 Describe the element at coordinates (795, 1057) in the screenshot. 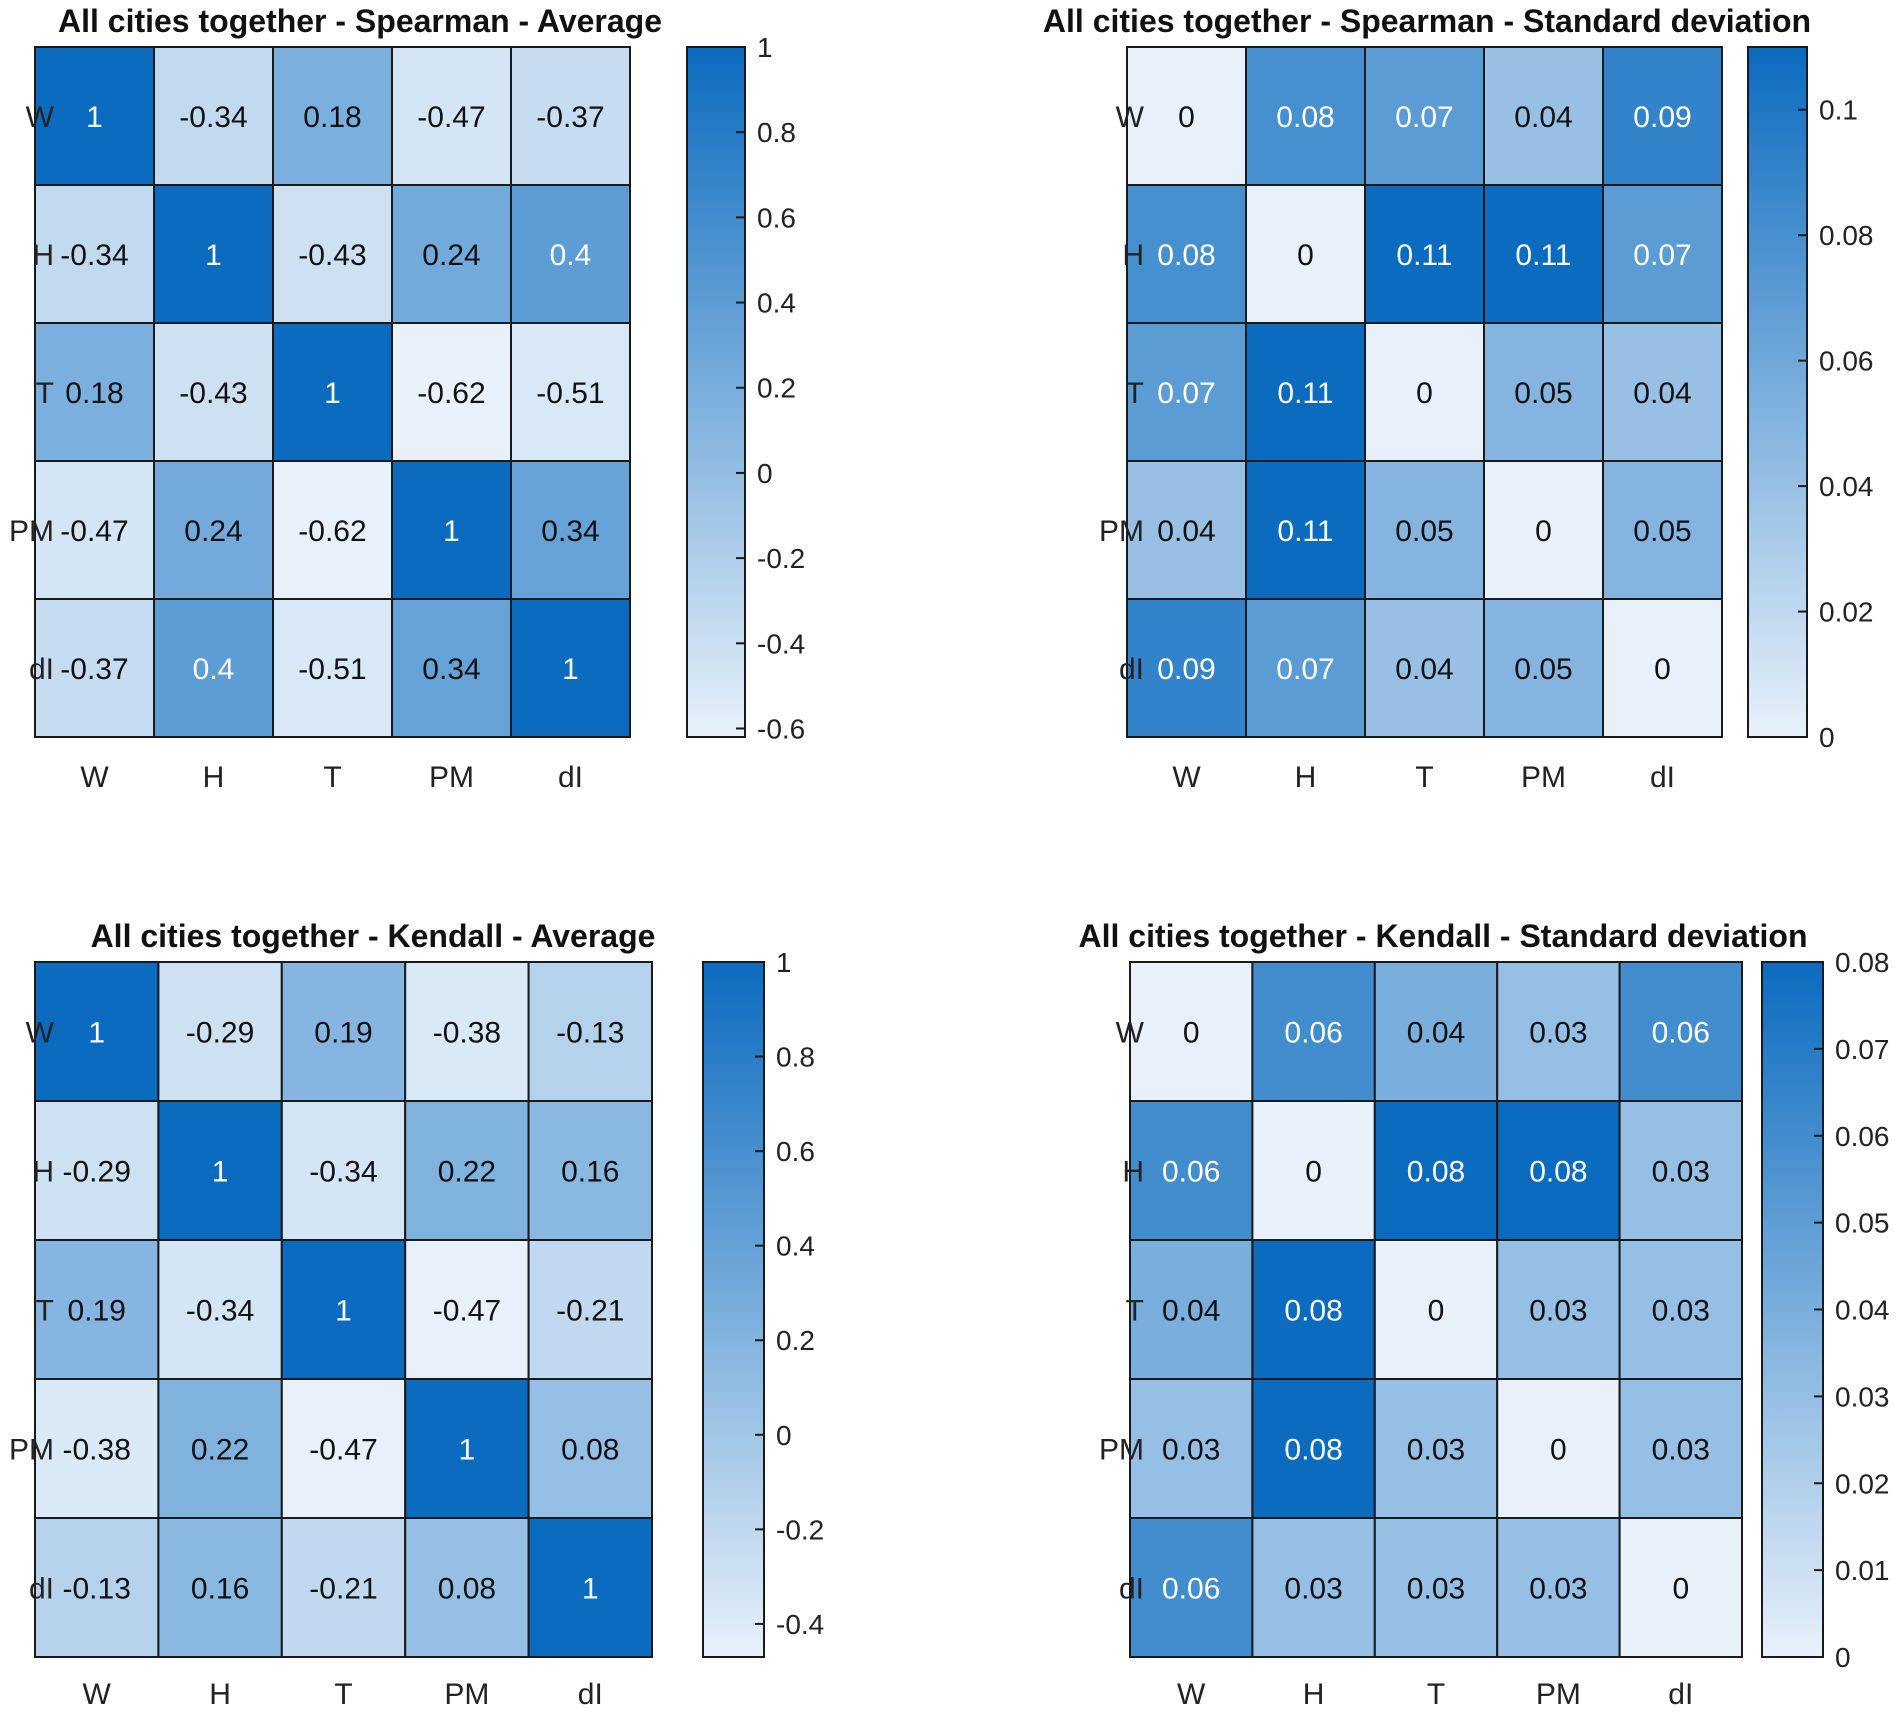

I see `colorbar-tick-label: 0.8` at that location.